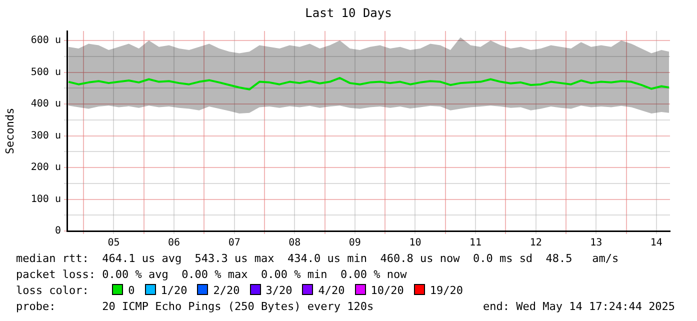 This screenshot has width=697, height=321. What do you see at coordinates (53, 290) in the screenshot?
I see `legend-title: loss color:` at bounding box center [53, 290].